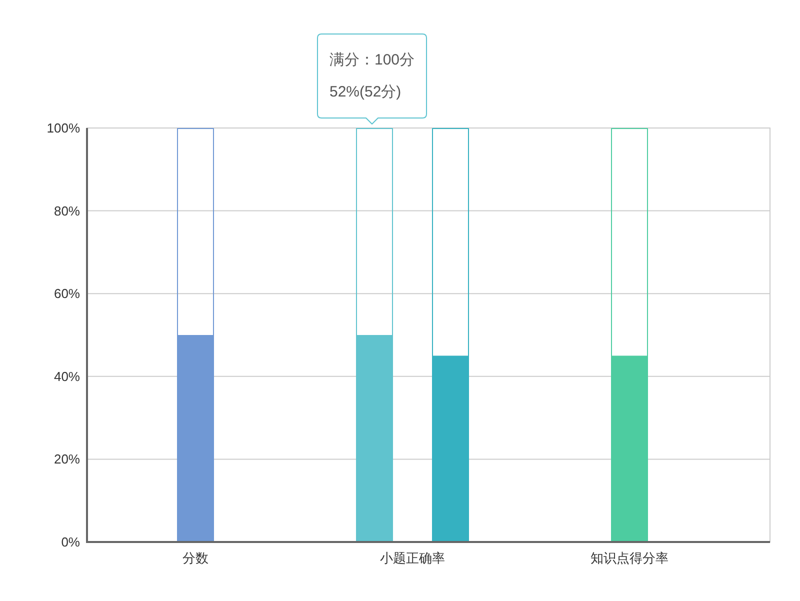  What do you see at coordinates (365, 92) in the screenshot?
I see `text: 52%(52分)` at bounding box center [365, 92].